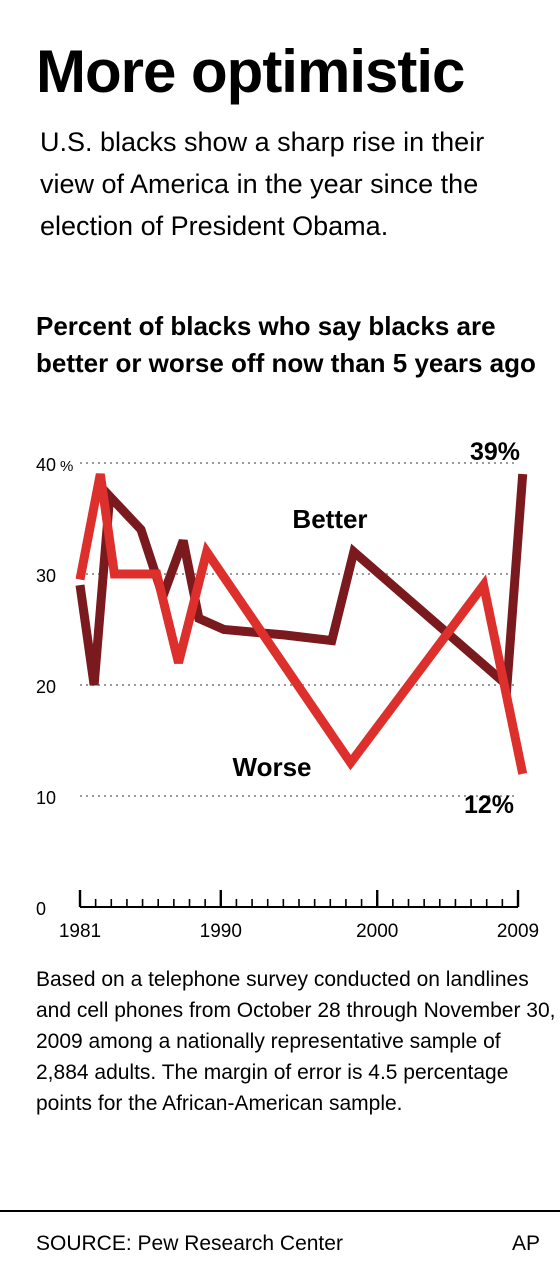  Describe the element at coordinates (495, 452) in the screenshot. I see `annotation-better-end: 39%` at that location.